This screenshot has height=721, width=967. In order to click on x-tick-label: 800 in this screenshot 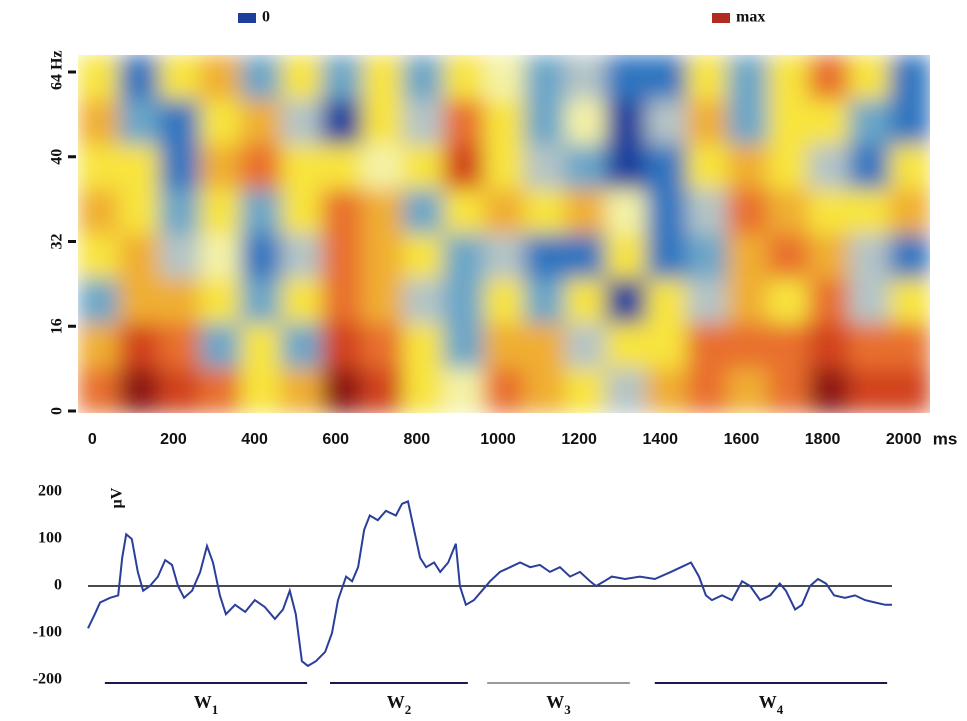, I will do `click(417, 439)`.